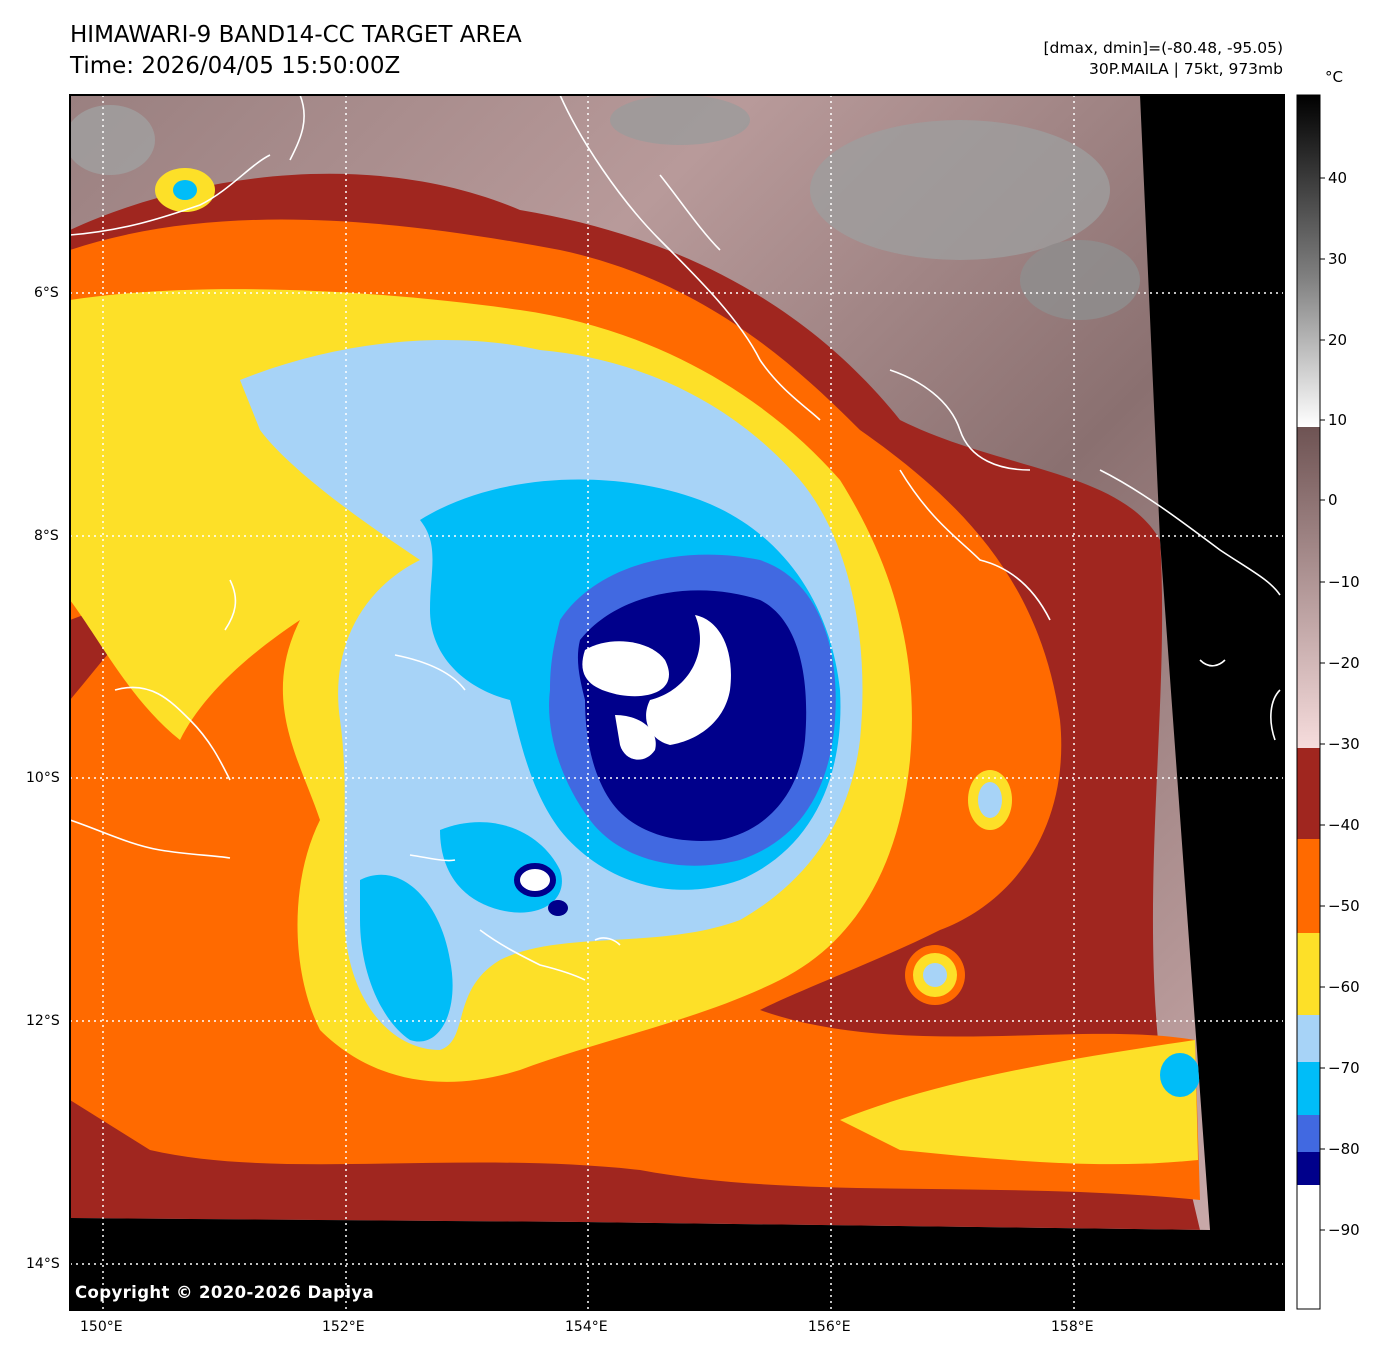 This screenshot has width=1388, height=1359. Describe the element at coordinates (625, 669) in the screenshot. I see `band-minus81` at that location.